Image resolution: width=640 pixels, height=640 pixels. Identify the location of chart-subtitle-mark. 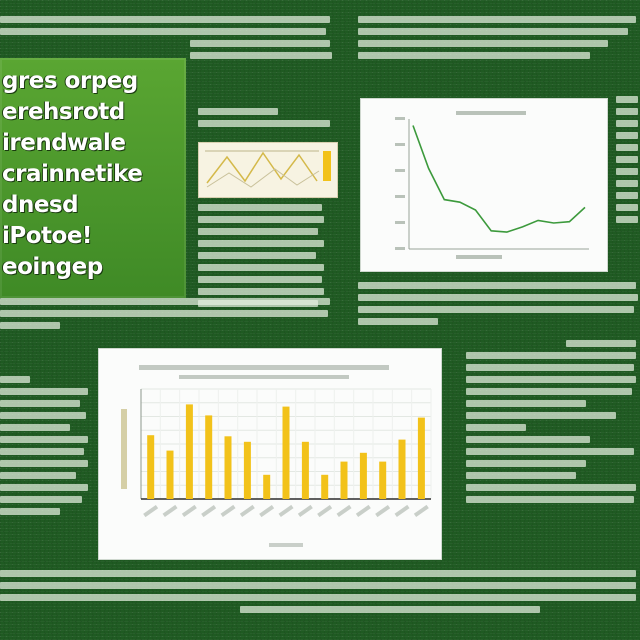
(264, 377).